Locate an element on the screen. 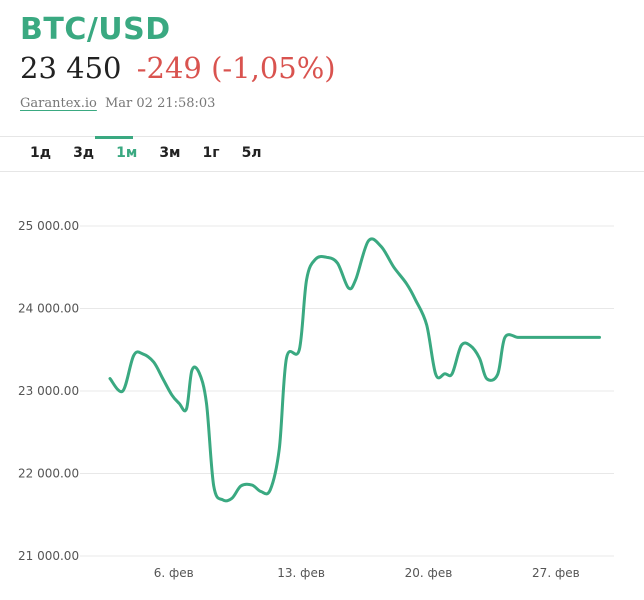  x-tick-label: 27. фев is located at coordinates (556, 573).